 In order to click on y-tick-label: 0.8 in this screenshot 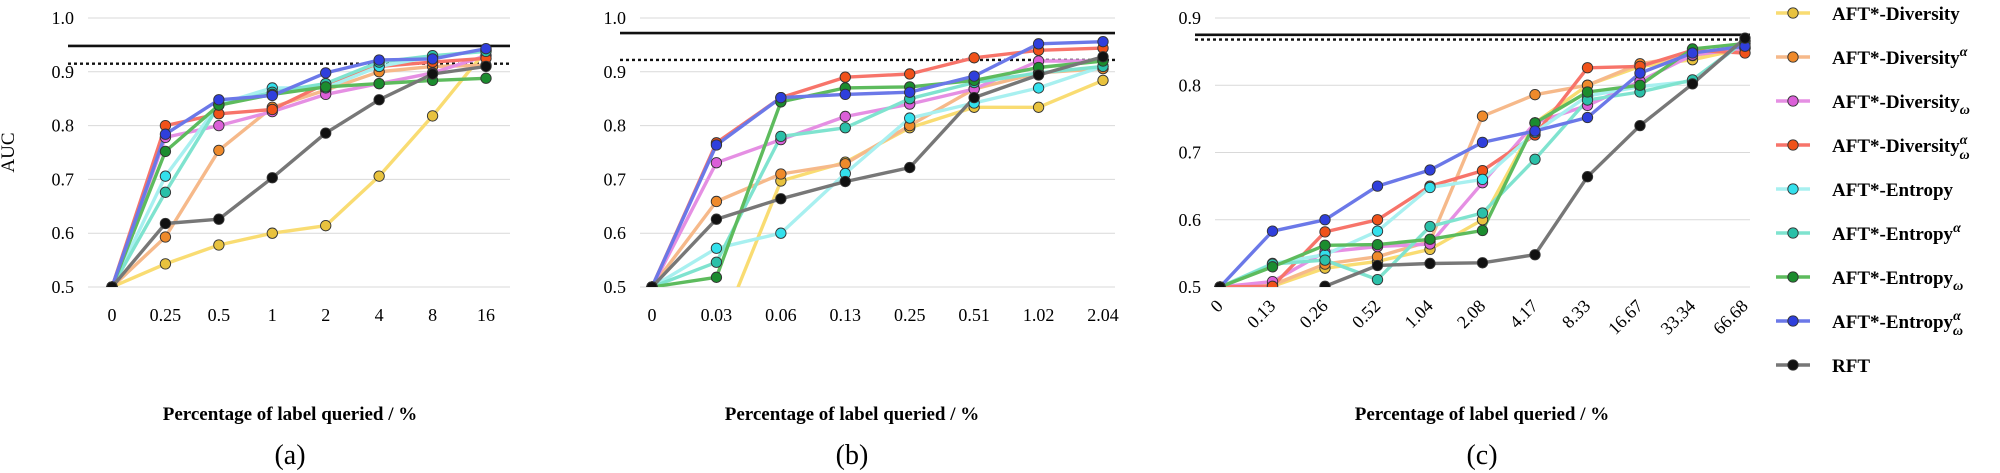, I will do `click(1190, 85)`.